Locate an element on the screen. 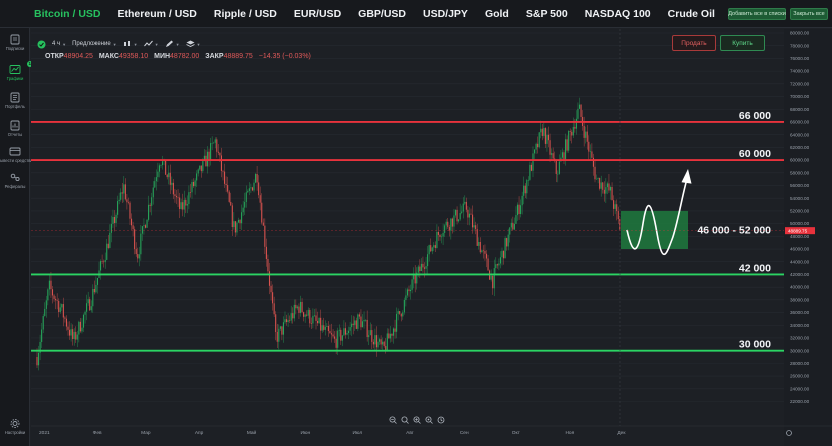  x-tick-label: Фев is located at coordinates (97, 433).